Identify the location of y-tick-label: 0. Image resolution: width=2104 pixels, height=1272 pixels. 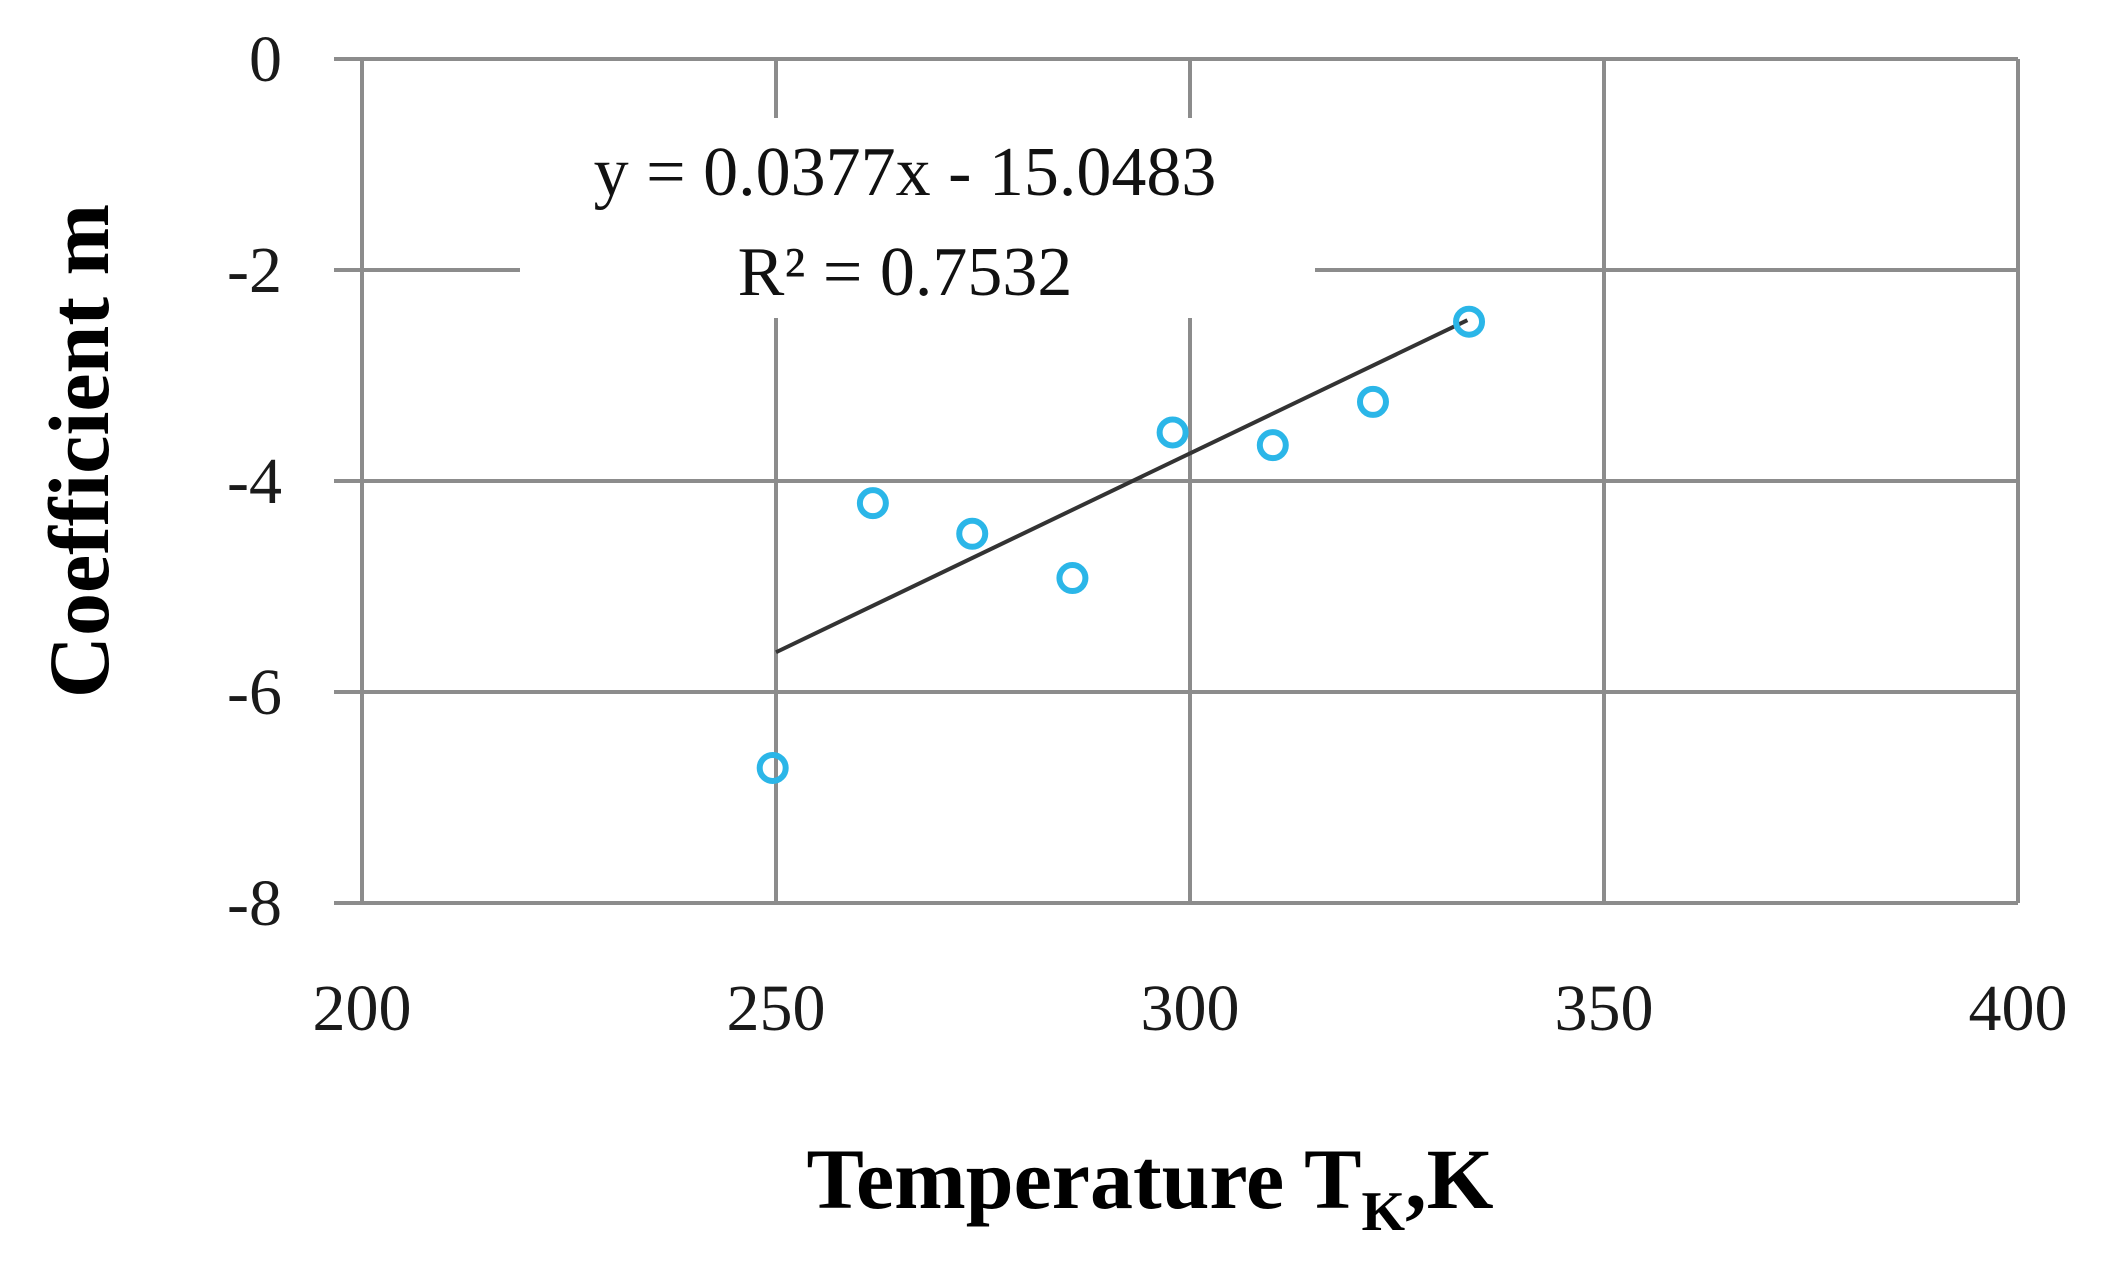
(265, 59).